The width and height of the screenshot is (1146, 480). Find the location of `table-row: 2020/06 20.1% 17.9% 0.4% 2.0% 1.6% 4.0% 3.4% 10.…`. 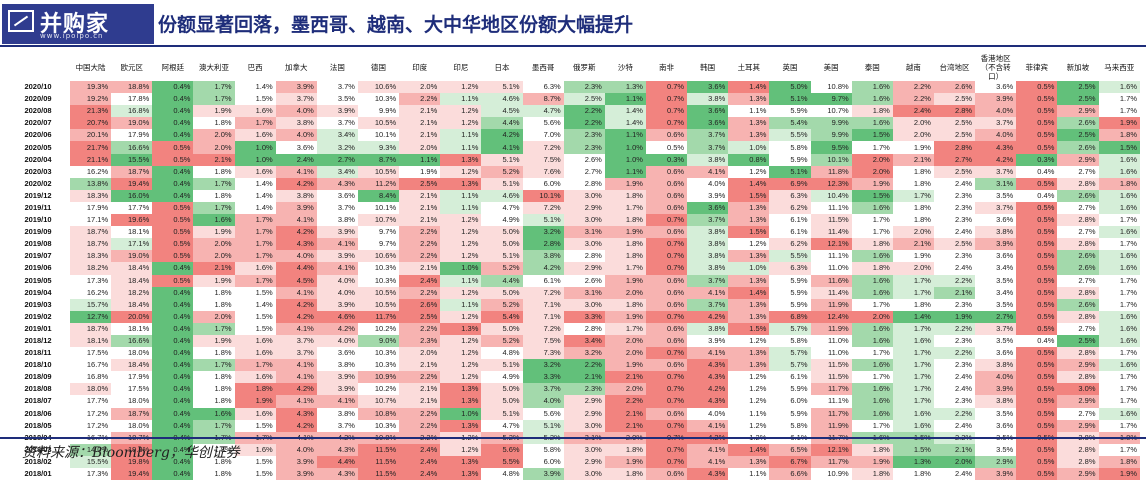

table-row: 2020/06 20.1% 17.9% 0.4% 2.0% 1.6% 4.0% 3.4% 10.… is located at coordinates (573, 135).